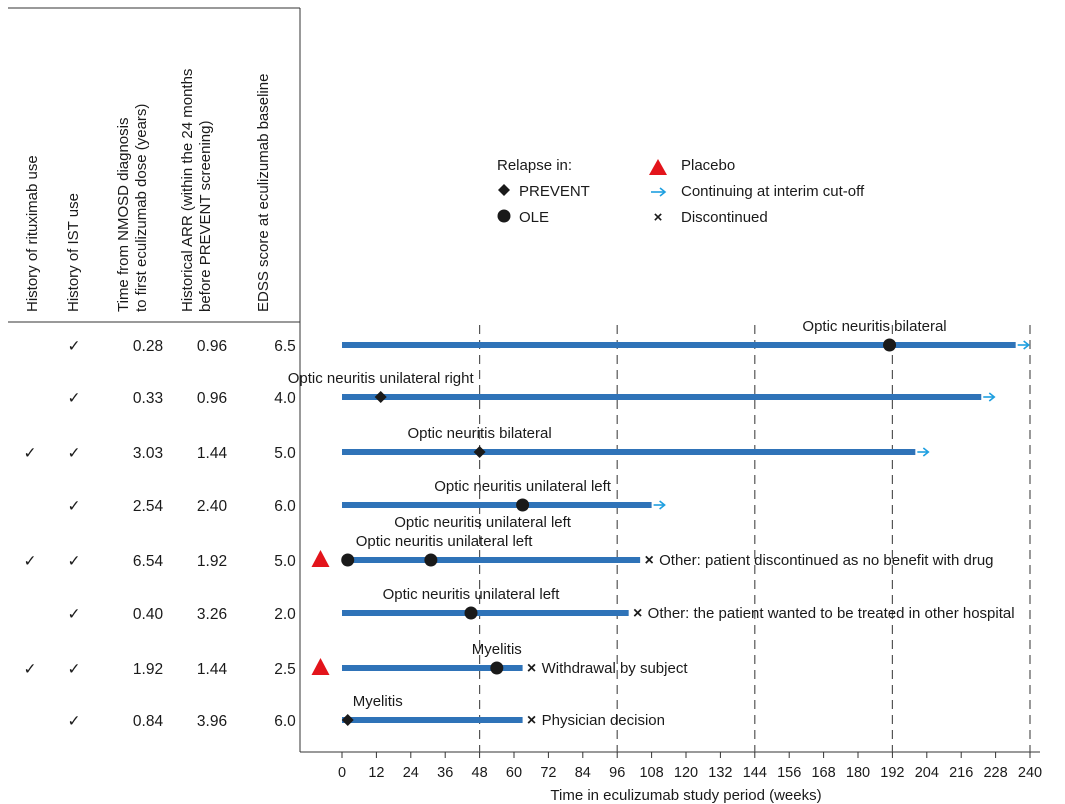 The width and height of the screenshot is (1065, 804). Describe the element at coordinates (658, 217) in the screenshot. I see `legend-discontinued-marker: ×` at that location.